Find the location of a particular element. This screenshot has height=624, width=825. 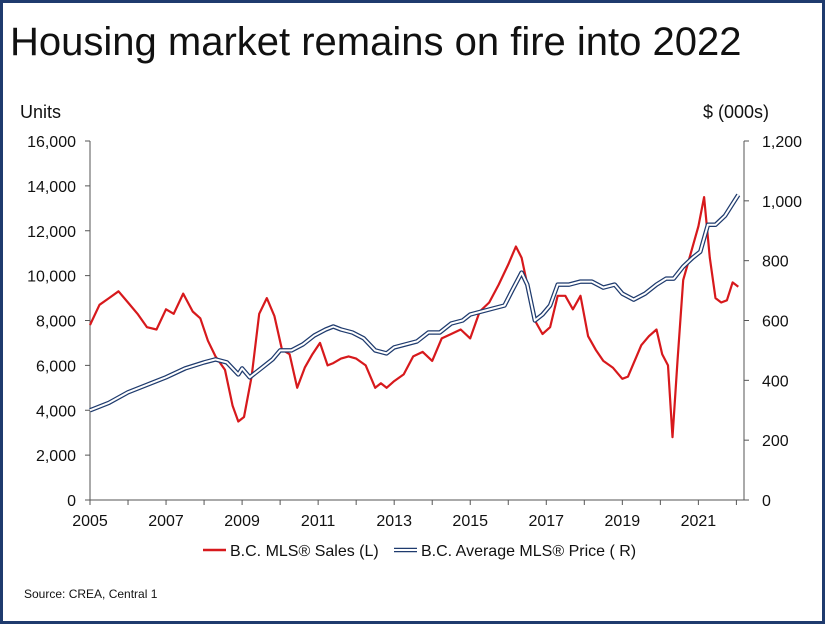

left-tick-label: 12,000 is located at coordinates (51, 232).